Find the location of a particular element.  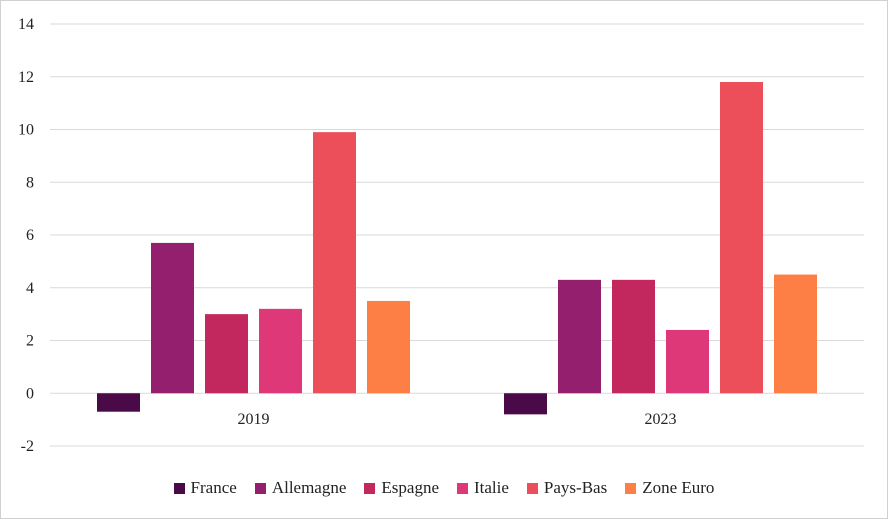

bar-france-2019 is located at coordinates (118, 402).